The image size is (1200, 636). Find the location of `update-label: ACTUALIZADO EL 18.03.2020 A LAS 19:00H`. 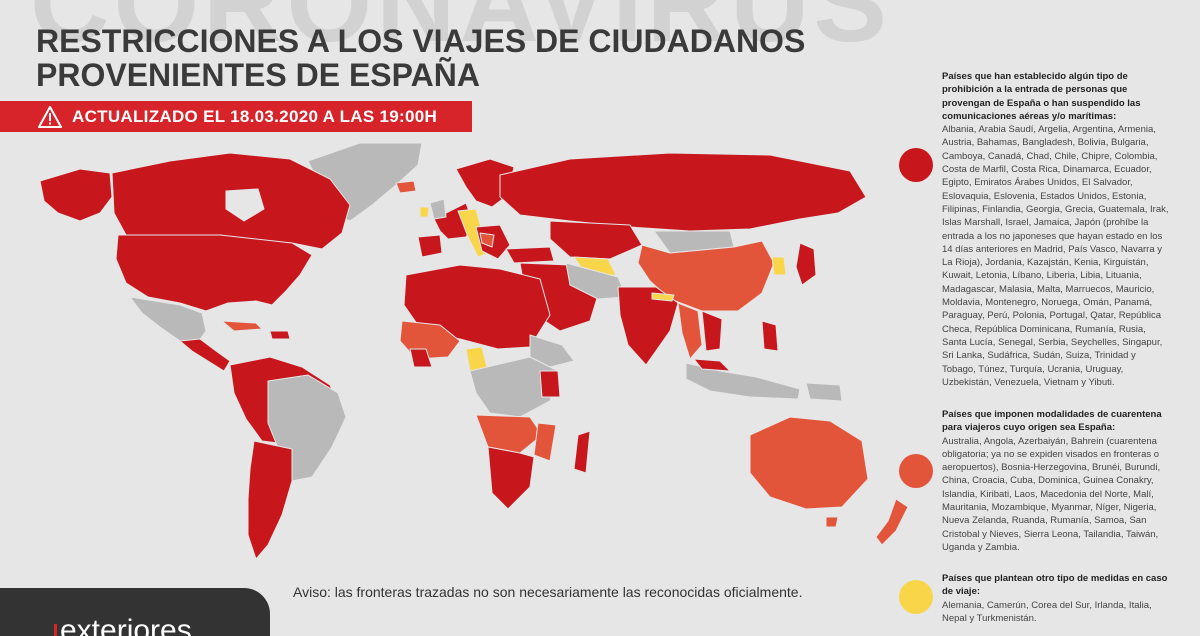

update-label: ACTUALIZADO EL 18.03.2020 A LAS 19:00H is located at coordinates (255, 116).